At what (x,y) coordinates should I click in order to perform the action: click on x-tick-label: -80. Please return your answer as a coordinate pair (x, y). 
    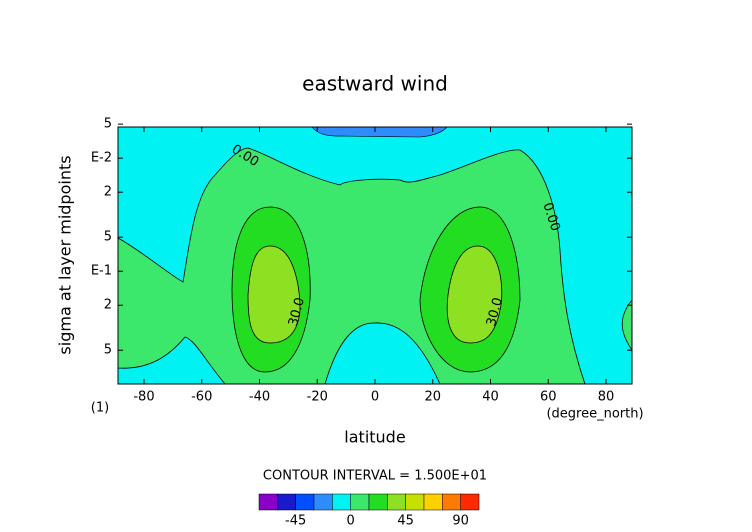
    Looking at the image, I should click on (143, 397).